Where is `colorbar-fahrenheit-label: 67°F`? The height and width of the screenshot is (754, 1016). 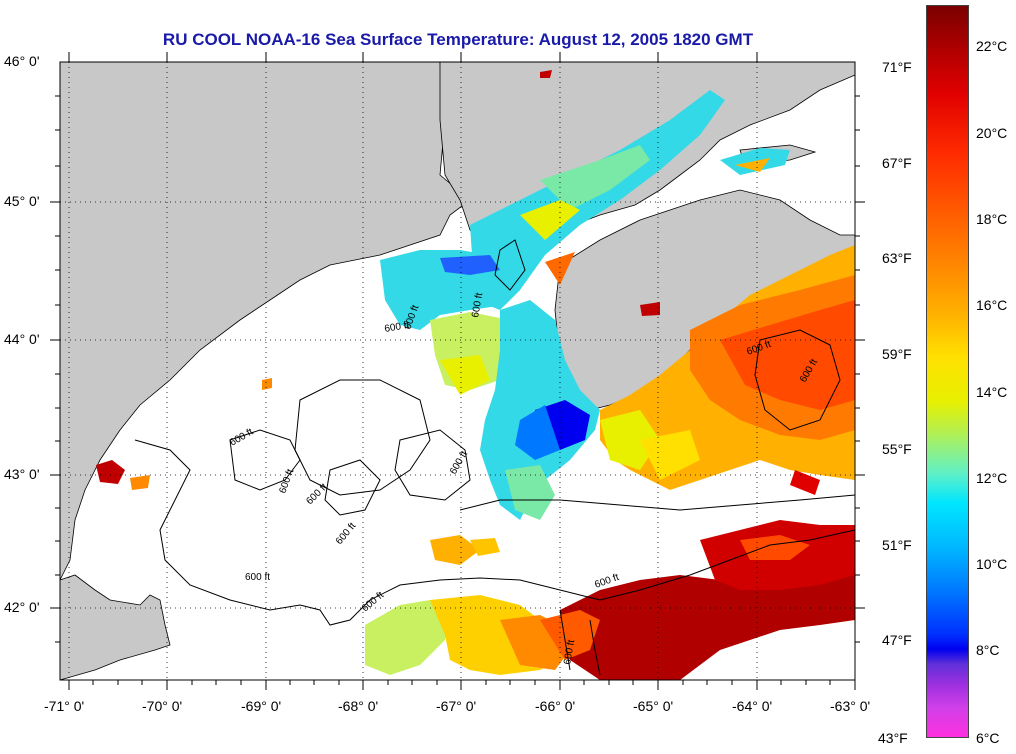
colorbar-fahrenheit-label: 67°F is located at coordinates (897, 163).